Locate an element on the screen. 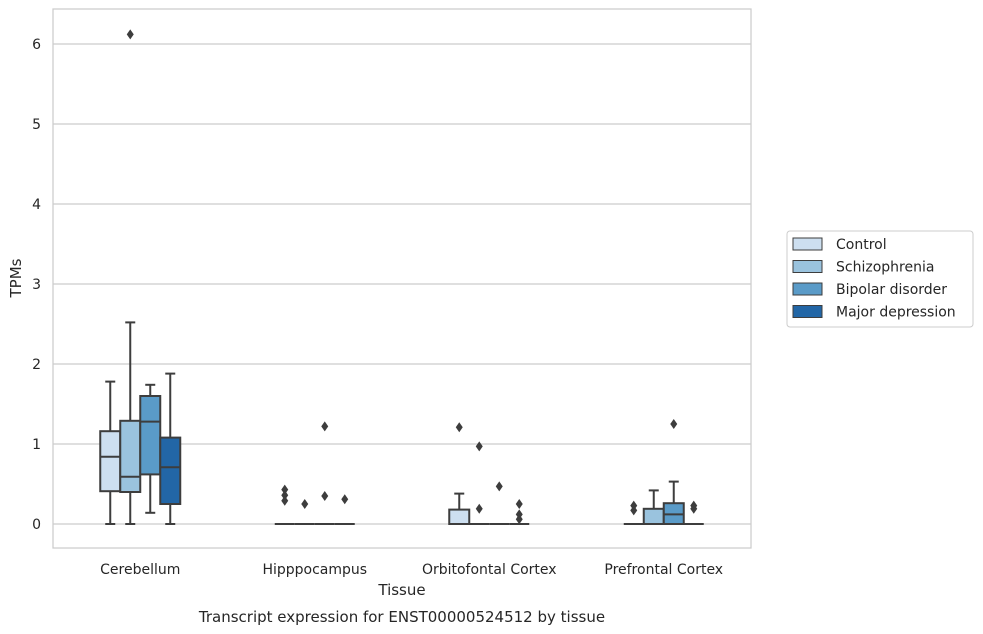 This screenshot has height=634, width=983. legend-frame is located at coordinates (880, 279).